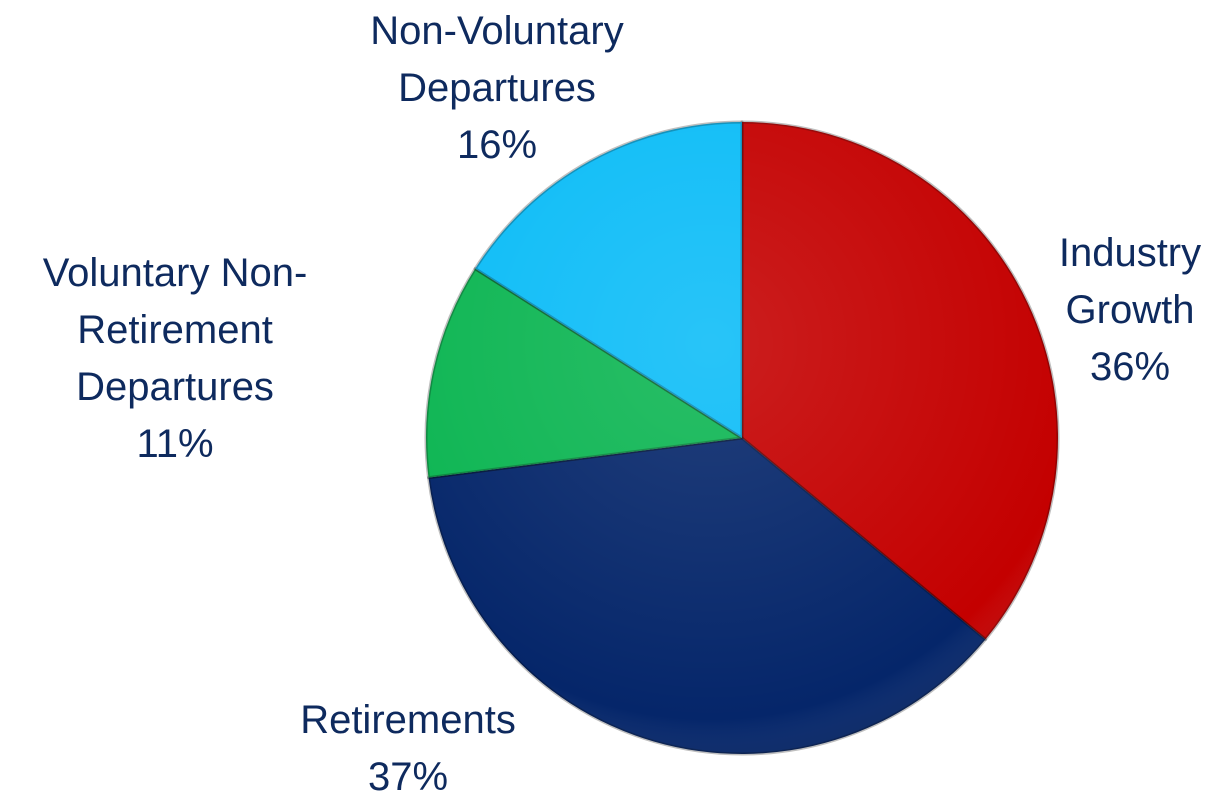  Describe the element at coordinates (175, 330) in the screenshot. I see `category-label: Voluntary Non-Retirement Departures` at that location.